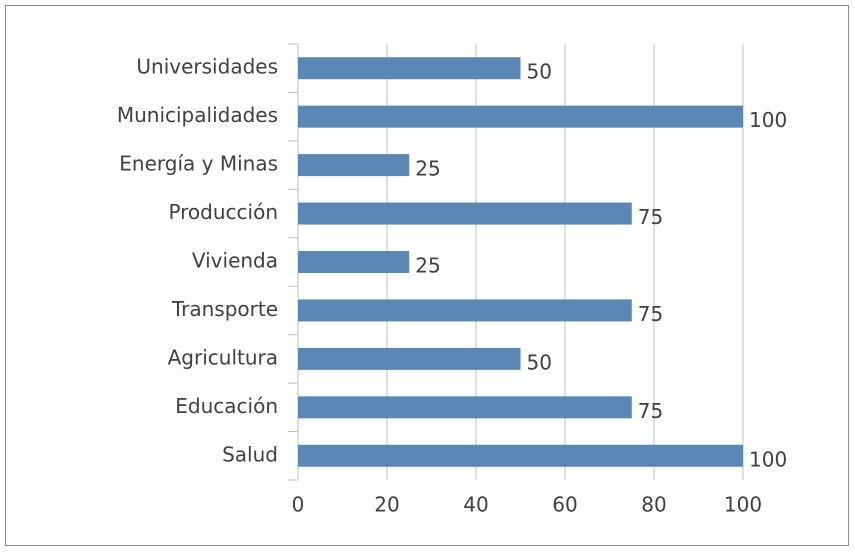  Describe the element at coordinates (743, 505) in the screenshot. I see `x-tick-label: 100` at that location.